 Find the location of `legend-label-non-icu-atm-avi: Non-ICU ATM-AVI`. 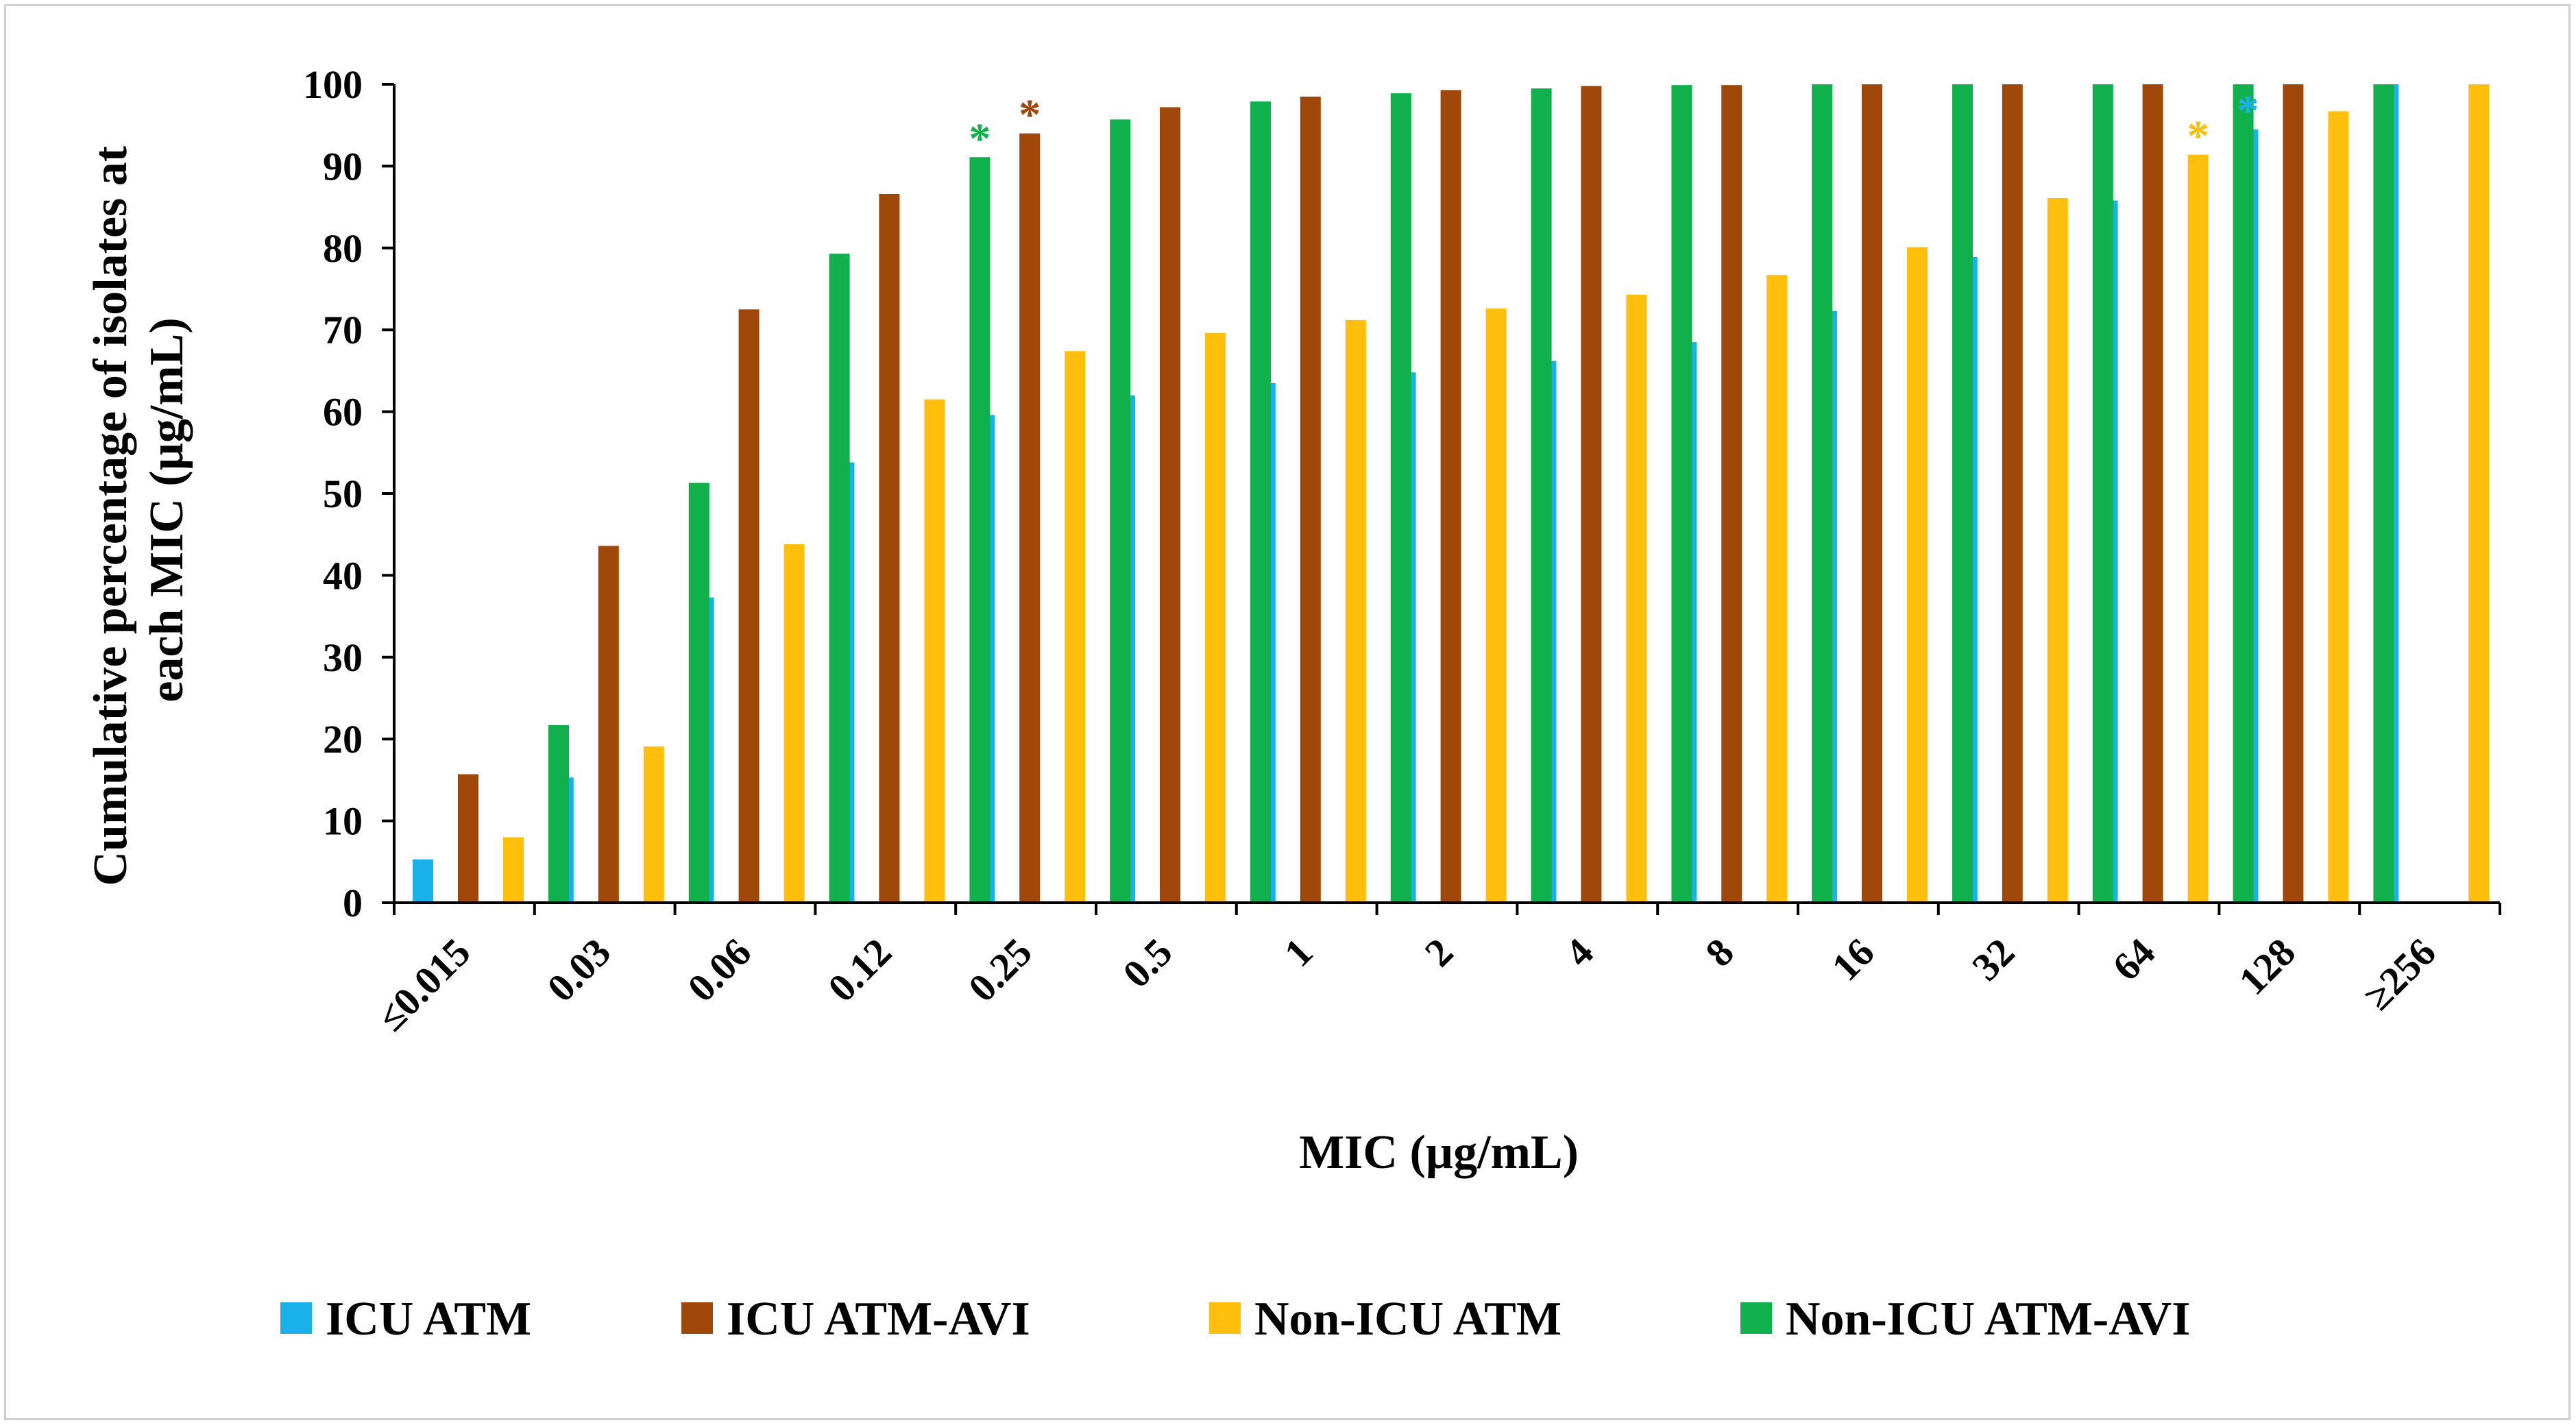

legend-label-non-icu-atm-avi: Non-ICU ATM-AVI is located at coordinates (1988, 1319).